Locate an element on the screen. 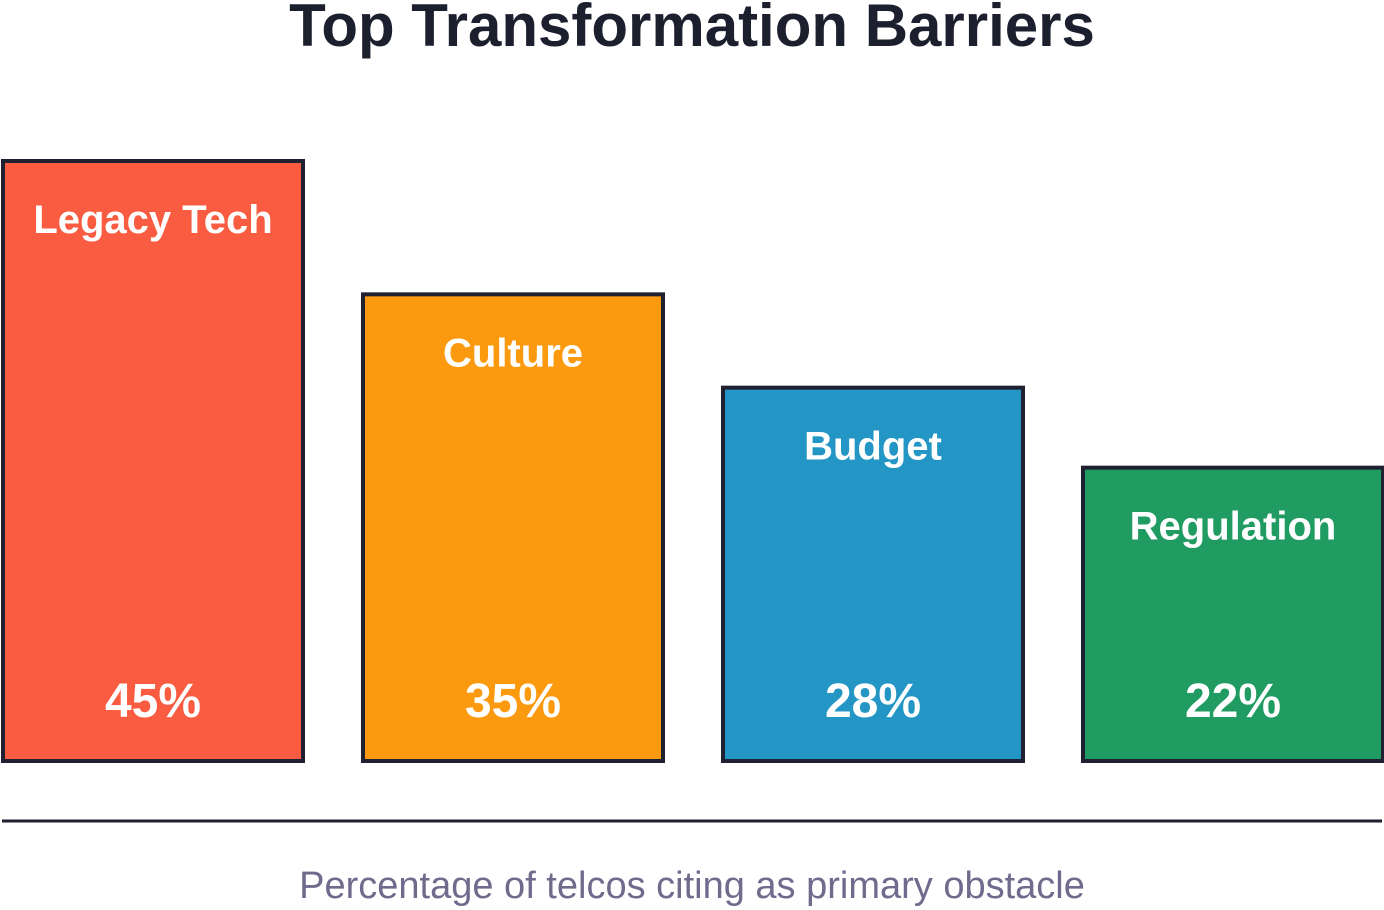 This screenshot has height=910, width=1384. bar-legacy-tech is located at coordinates (153, 461).